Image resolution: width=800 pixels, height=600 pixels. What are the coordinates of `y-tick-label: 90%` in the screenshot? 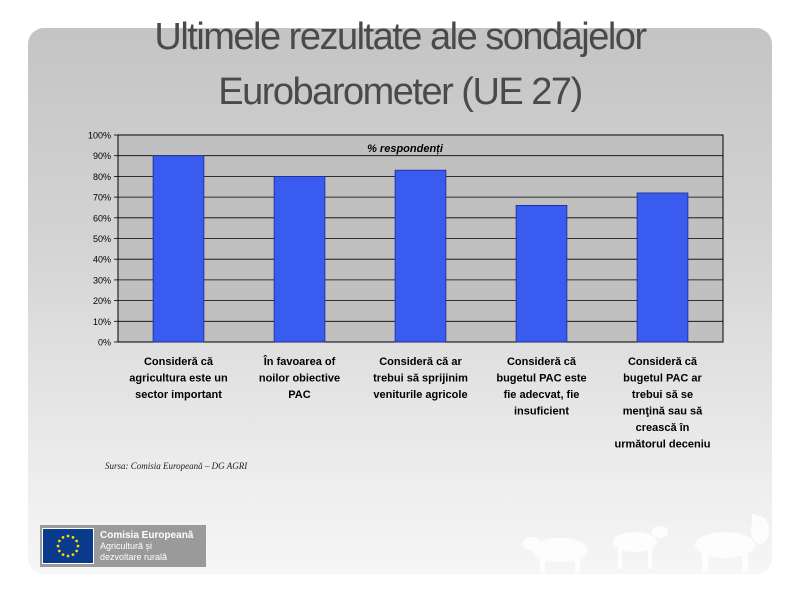 It's located at (102, 156).